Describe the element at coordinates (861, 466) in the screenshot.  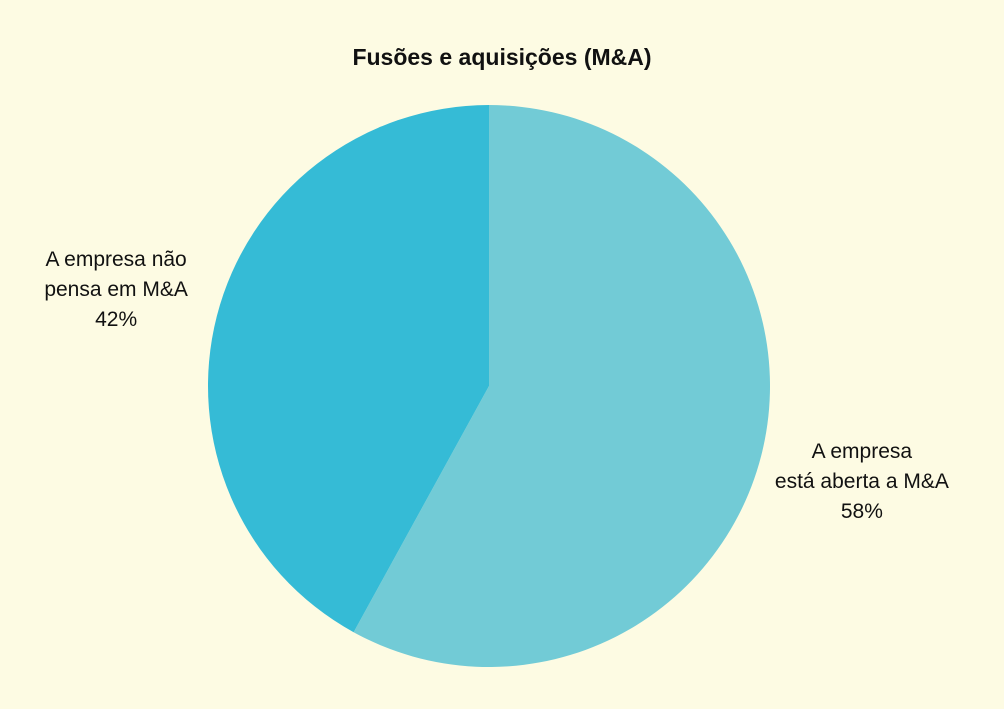
I see `category-label: A empresa está aberta a M&A` at that location.